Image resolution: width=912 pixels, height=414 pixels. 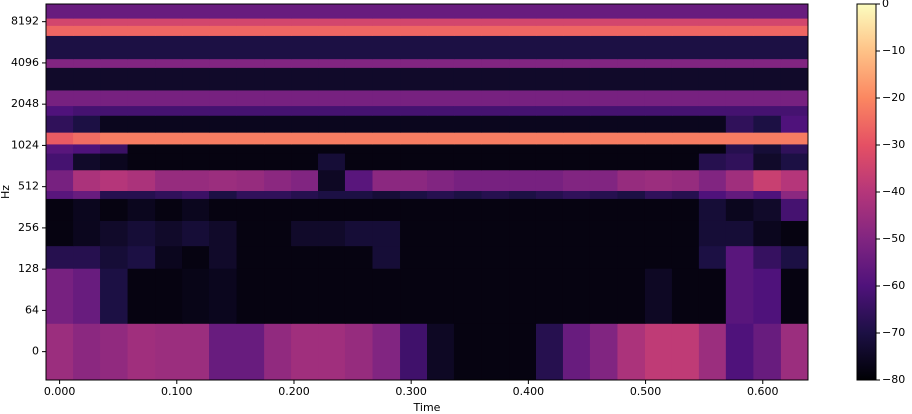 What do you see at coordinates (866, 192) in the screenshot?
I see `colorbar` at bounding box center [866, 192].